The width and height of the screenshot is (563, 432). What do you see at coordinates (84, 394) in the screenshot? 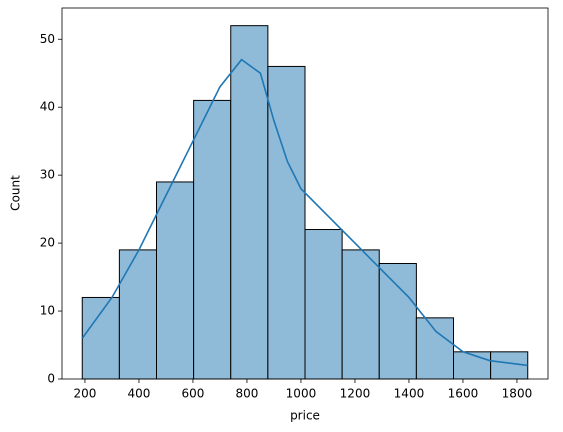
I see `x-tick-label: 200` at bounding box center [84, 394].